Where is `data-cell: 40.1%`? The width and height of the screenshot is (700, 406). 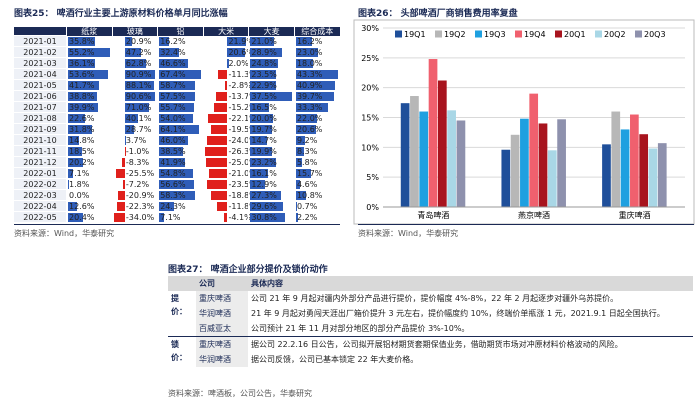
data-cell: 40.1% is located at coordinates (134, 118).